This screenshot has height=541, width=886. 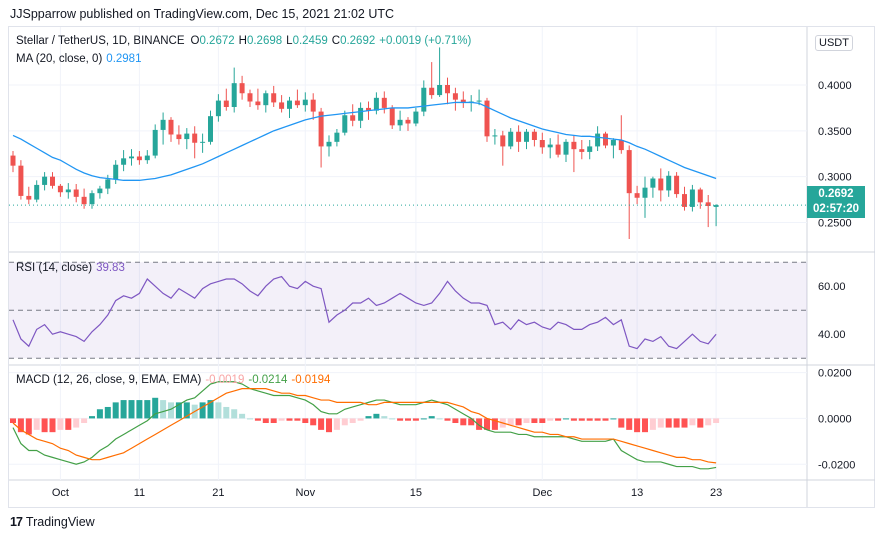 I want to click on close-value: 0.2692, so click(x=358, y=41).